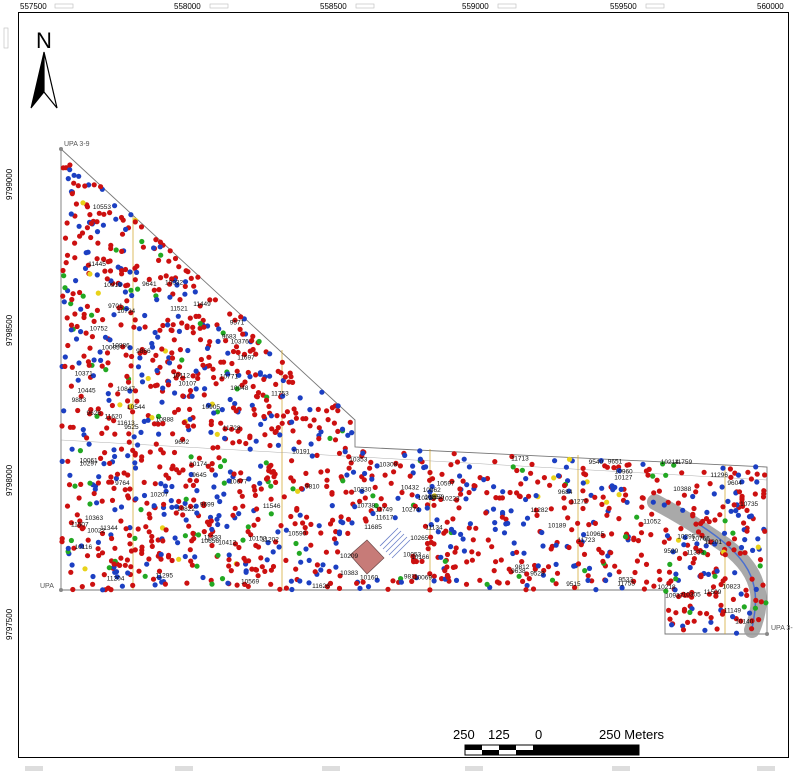 The image size is (795, 771). Describe the element at coordinates (692, 594) in the screenshot. I see `tree-id-label: 10305` at that location.